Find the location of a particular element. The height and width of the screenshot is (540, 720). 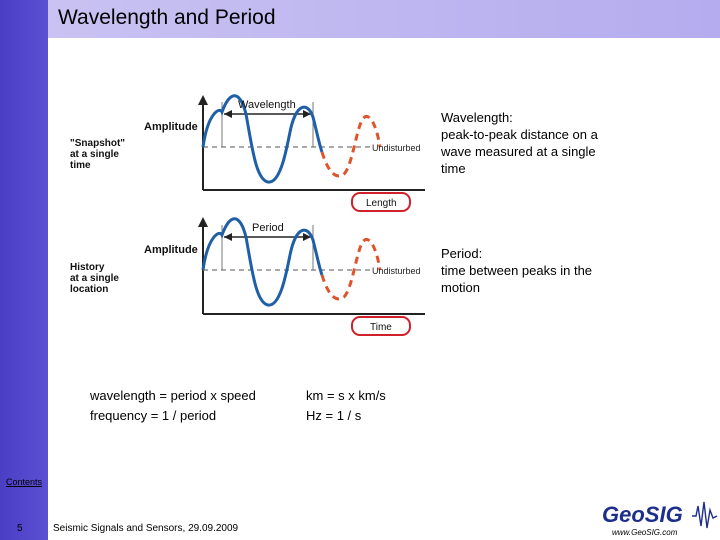

snapshot-wave-dashed is located at coordinates (351, 146).